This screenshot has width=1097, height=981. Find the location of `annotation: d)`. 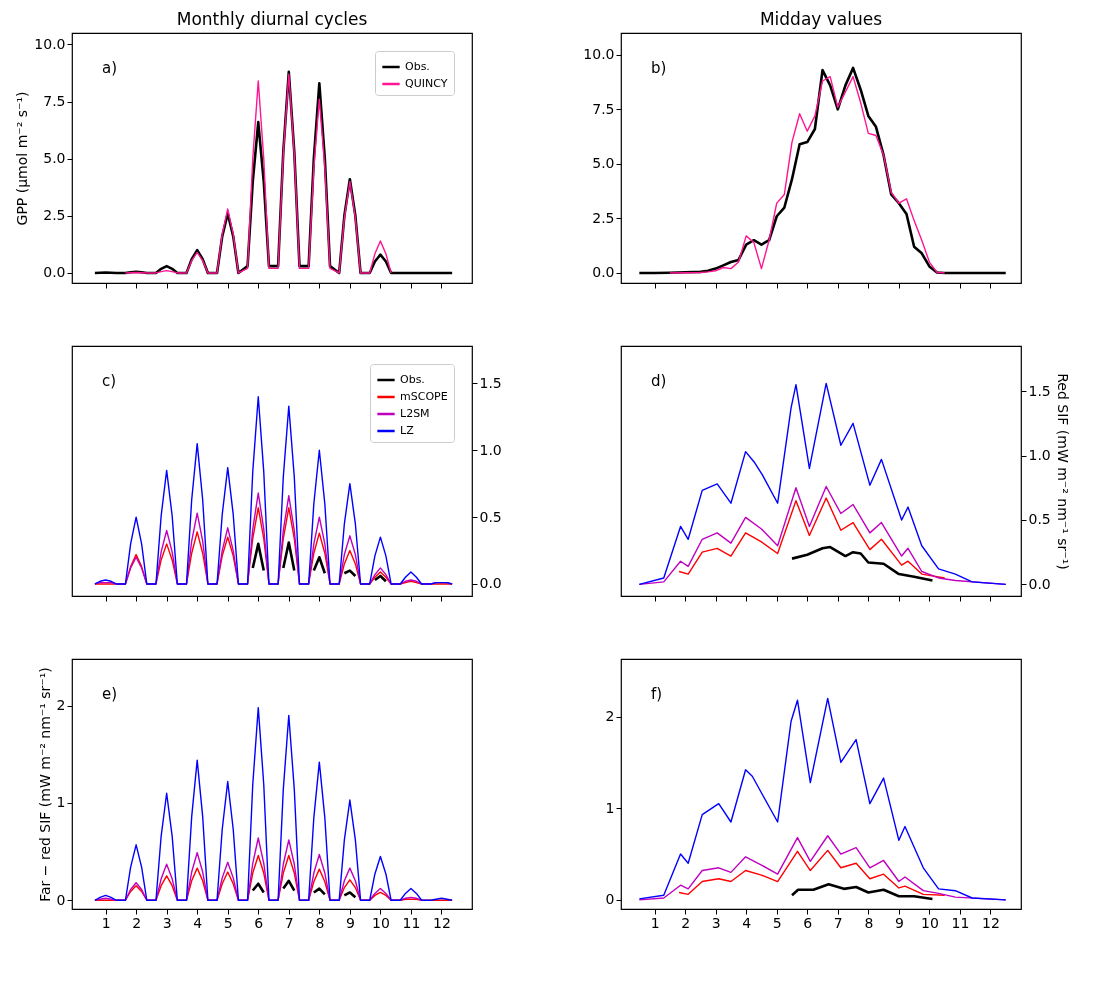

annotation: d) is located at coordinates (659, 381).